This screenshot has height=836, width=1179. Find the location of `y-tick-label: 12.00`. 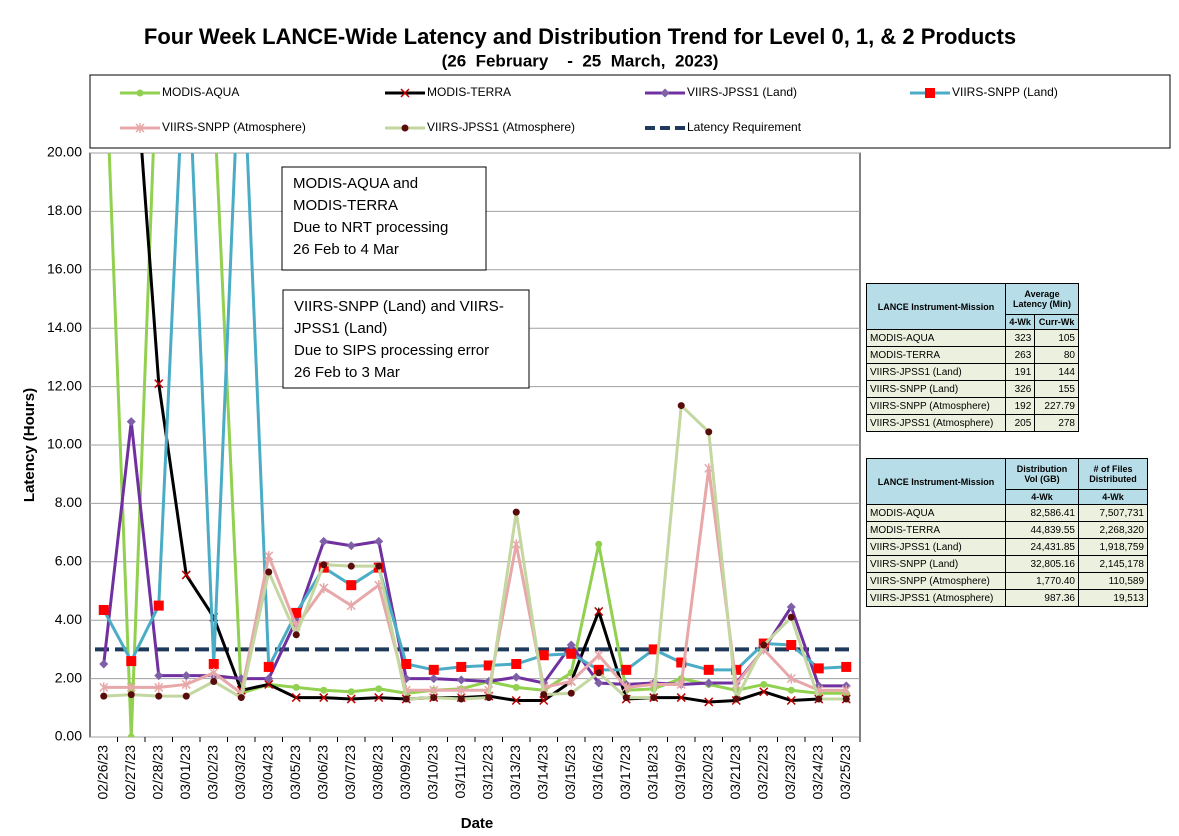

y-tick-label: 12.00 is located at coordinates (64, 385).